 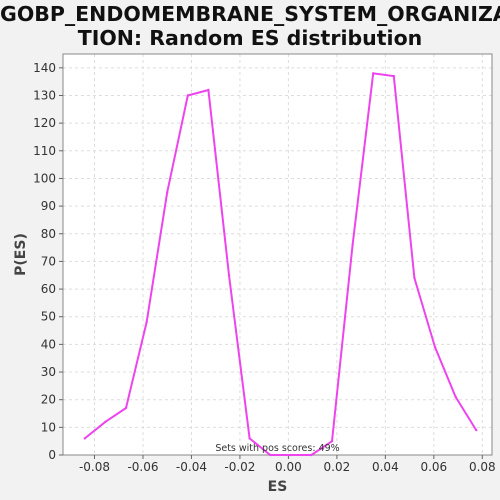 I want to click on y-tick-label: 110, so click(x=44, y=151).